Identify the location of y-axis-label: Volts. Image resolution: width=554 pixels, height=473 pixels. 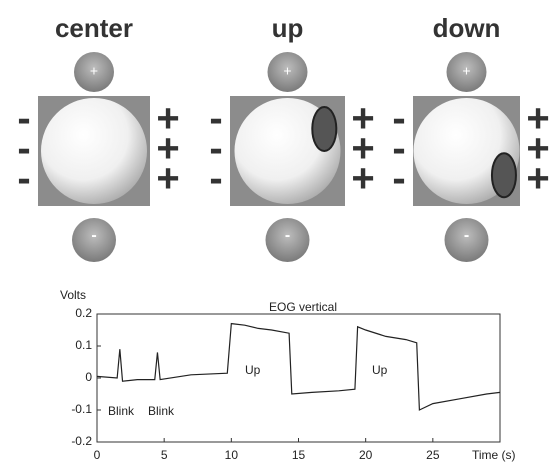
(73, 295).